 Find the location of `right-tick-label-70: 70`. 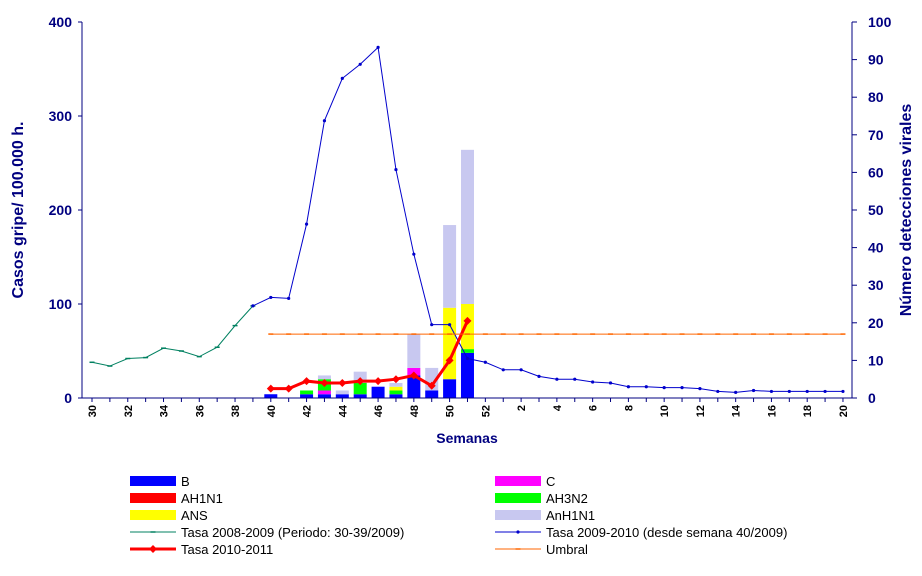

right-tick-label-70: 70 is located at coordinates (876, 135).